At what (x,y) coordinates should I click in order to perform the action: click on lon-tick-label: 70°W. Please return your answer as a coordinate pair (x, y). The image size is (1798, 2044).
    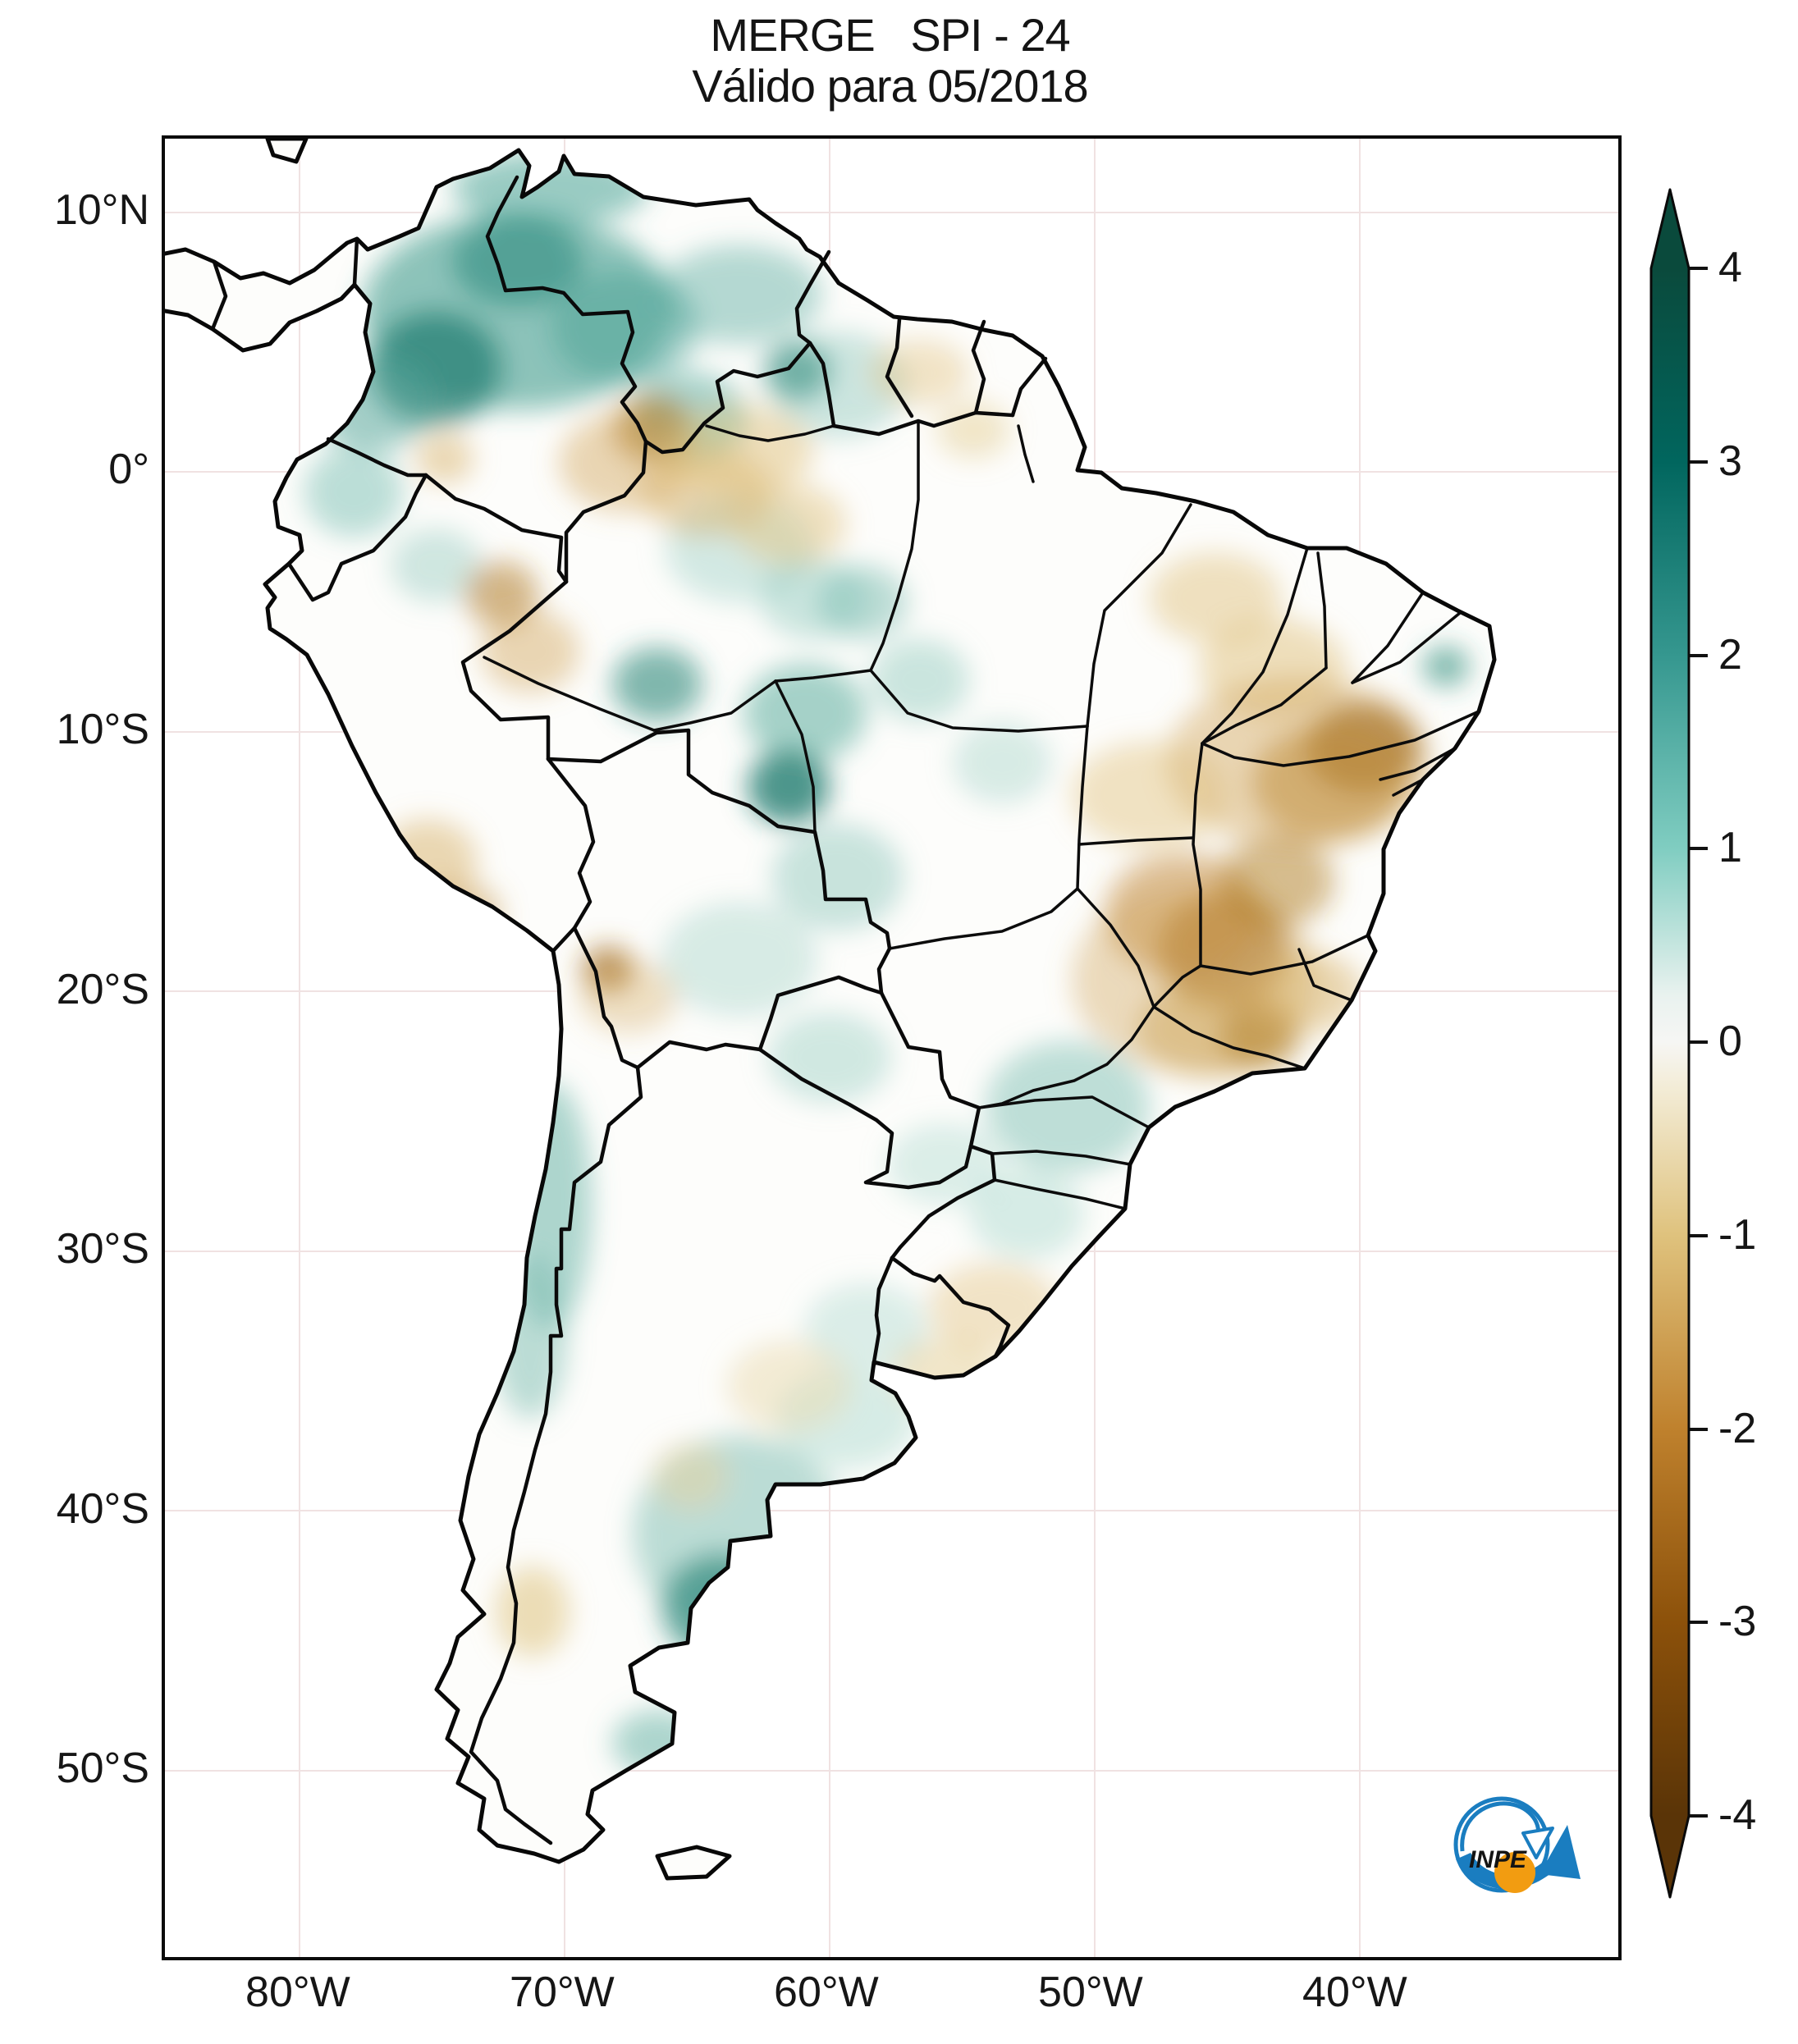
    Looking at the image, I should click on (562, 1993).